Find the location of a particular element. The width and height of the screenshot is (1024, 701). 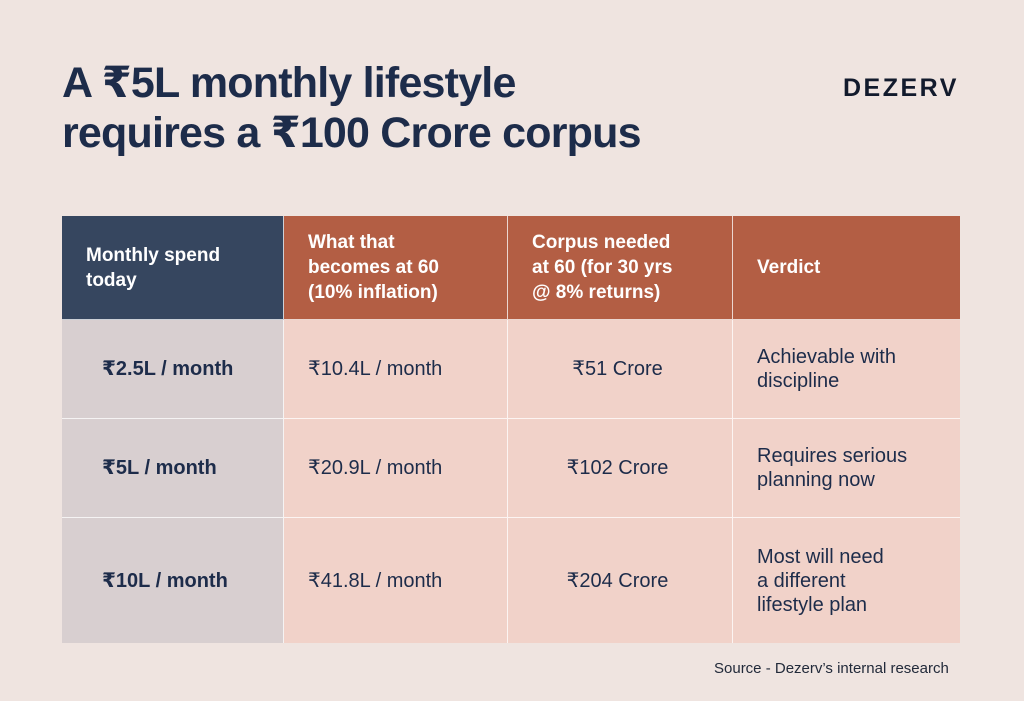

cell-at-60: ₹10.4L / month is located at coordinates (396, 369).